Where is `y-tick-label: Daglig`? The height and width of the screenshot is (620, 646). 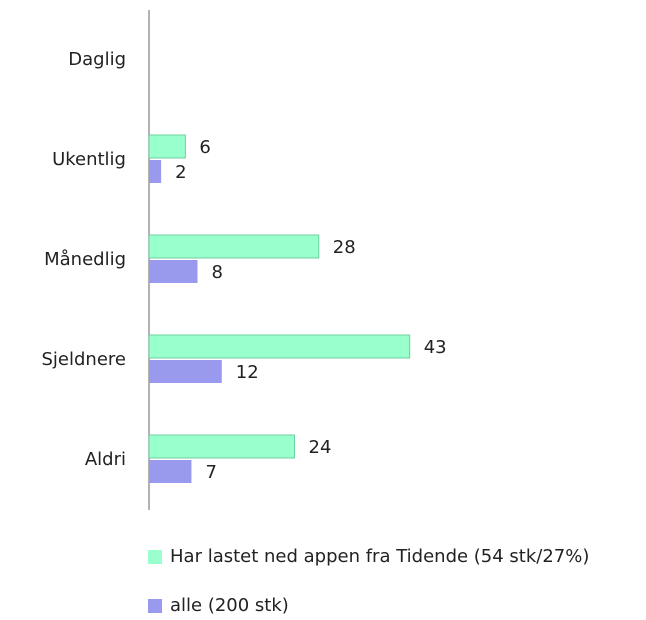
y-tick-label: Daglig is located at coordinates (97, 59).